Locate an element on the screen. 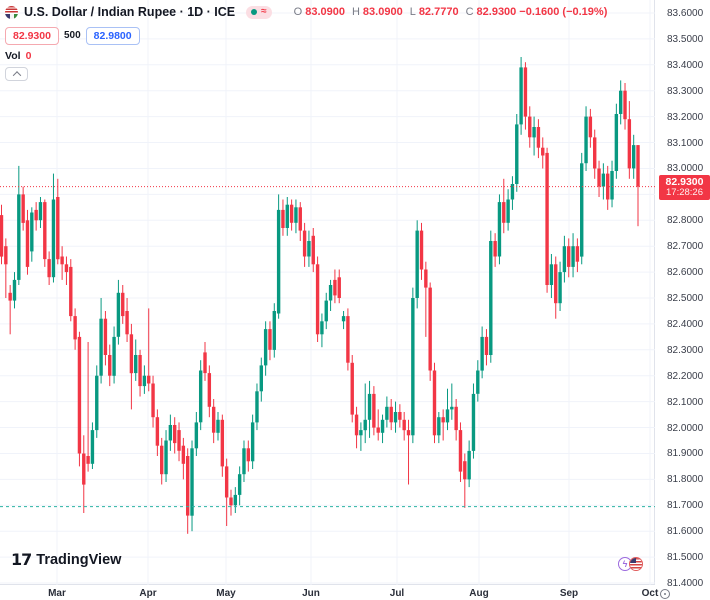  event-markers: ϟ is located at coordinates (630, 564).